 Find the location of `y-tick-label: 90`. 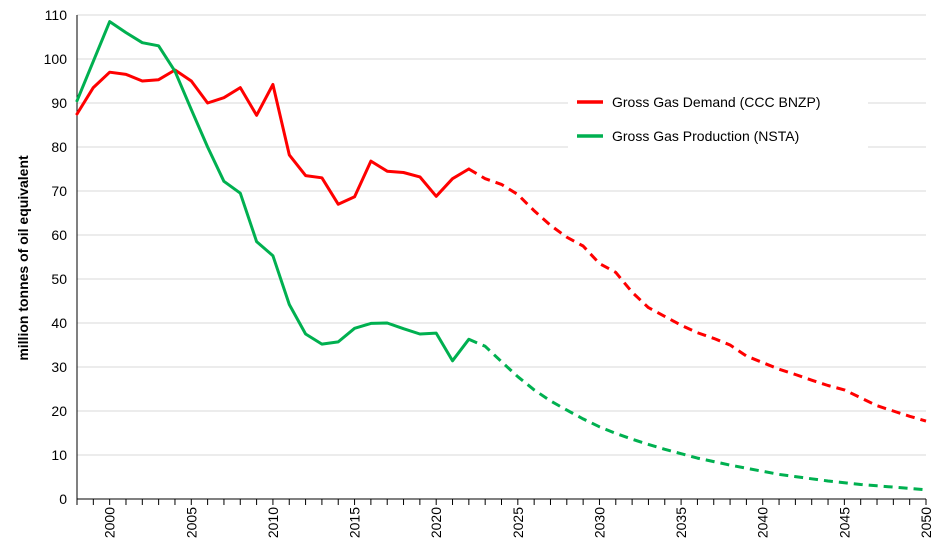

y-tick-label: 90 is located at coordinates (59, 103).